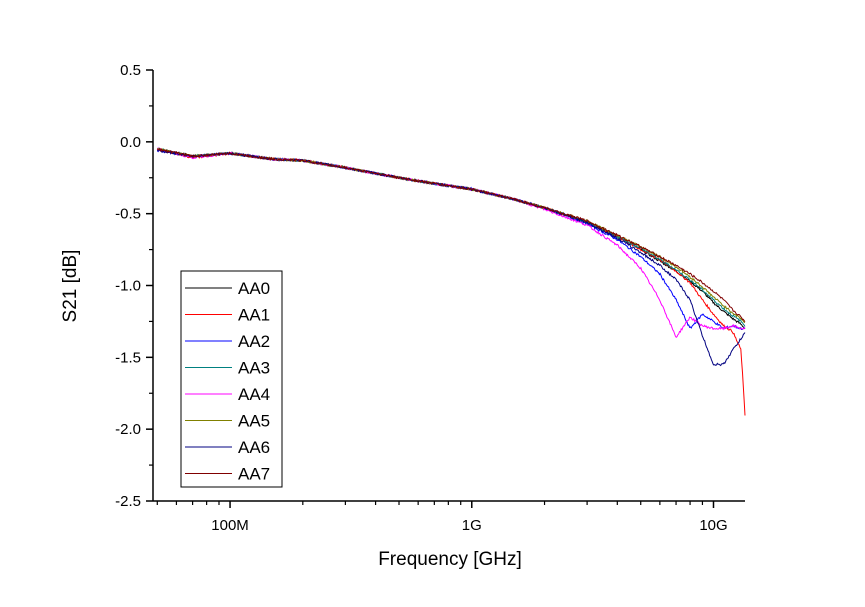 This screenshot has width=865, height=607. I want to click on legend-label: AA3, so click(254, 368).